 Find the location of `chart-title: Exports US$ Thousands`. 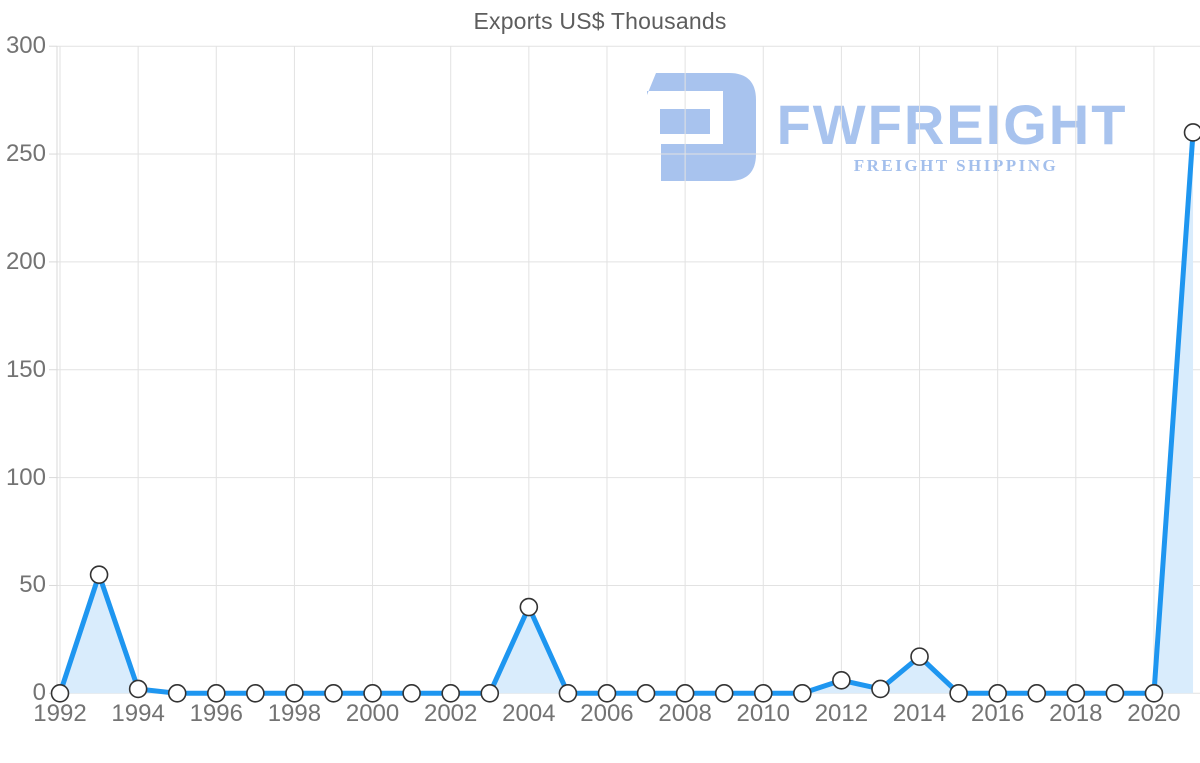

chart-title: Exports US$ Thousands is located at coordinates (600, 21).